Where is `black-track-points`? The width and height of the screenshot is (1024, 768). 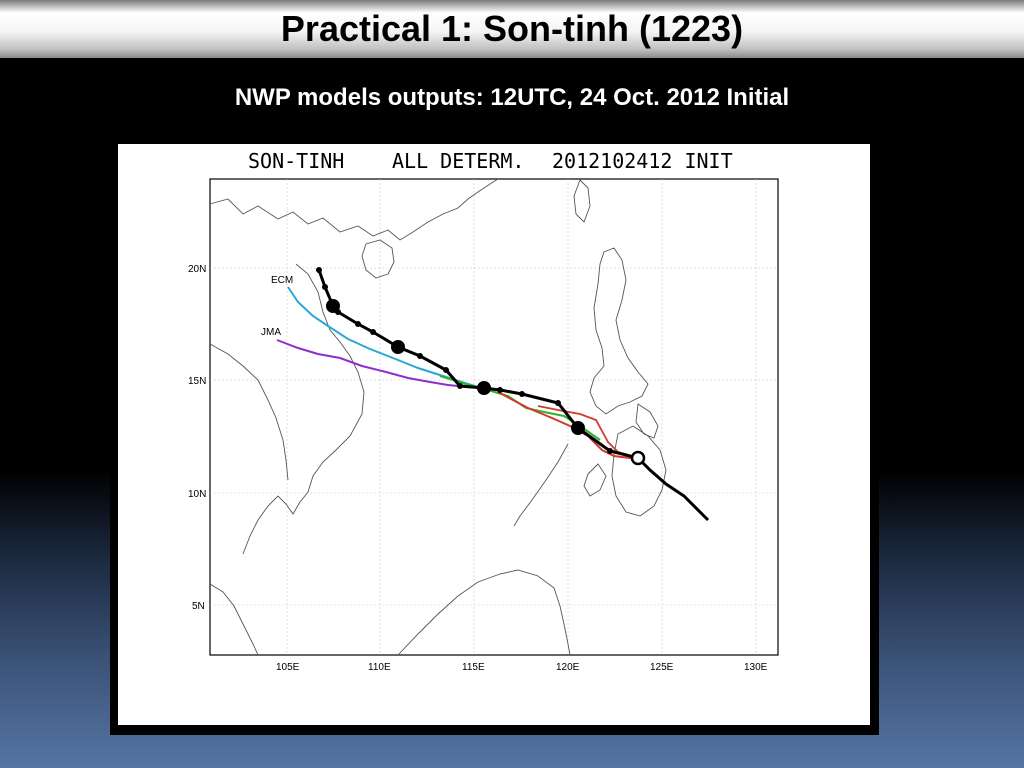
black-track-points is located at coordinates (464, 360).